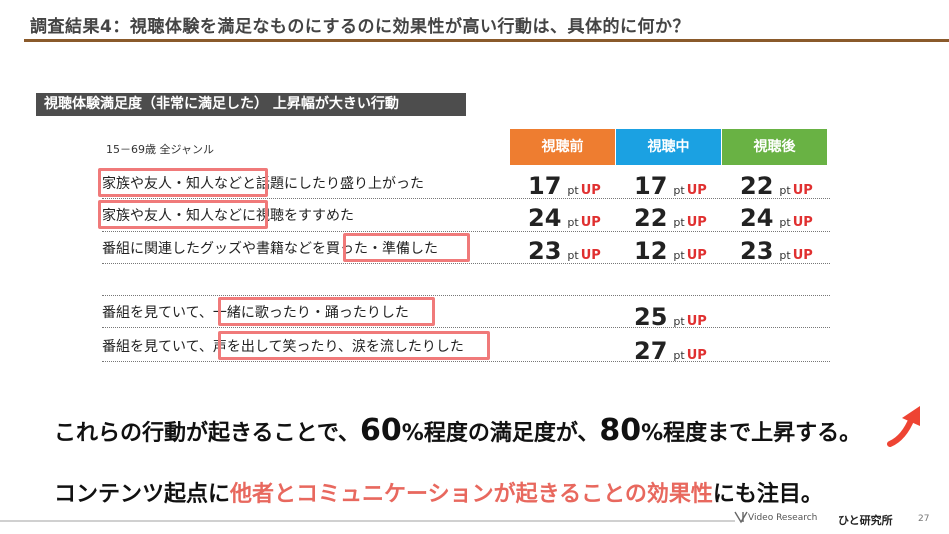 The image size is (949, 534). I want to click on row-label-5: 番組を見ていて、声を出して笑ったり、涙を流したりした, so click(283, 347).